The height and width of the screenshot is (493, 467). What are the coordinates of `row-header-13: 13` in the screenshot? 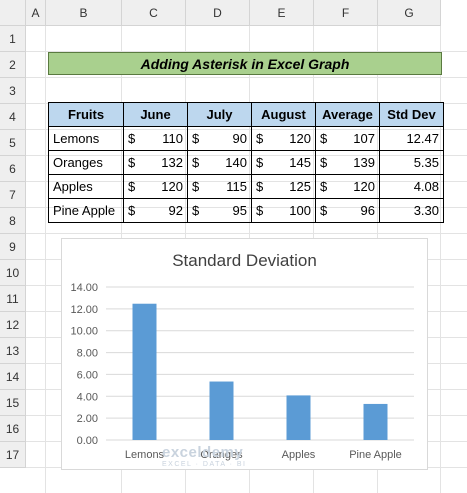 It's located at (13, 351).